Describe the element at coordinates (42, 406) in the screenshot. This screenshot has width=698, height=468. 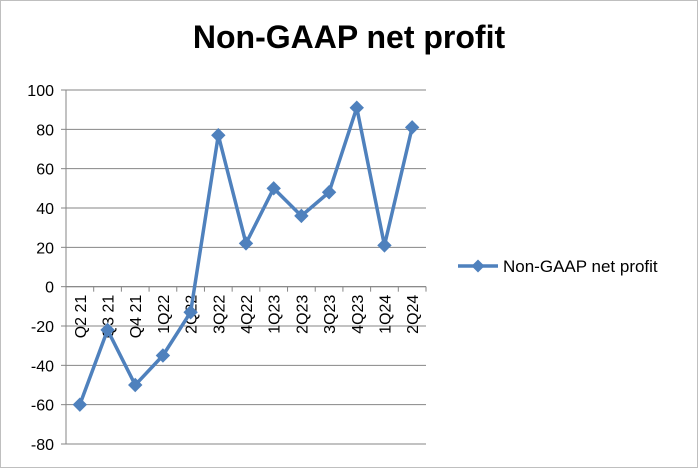
I see `y-tick-label: -60` at that location.